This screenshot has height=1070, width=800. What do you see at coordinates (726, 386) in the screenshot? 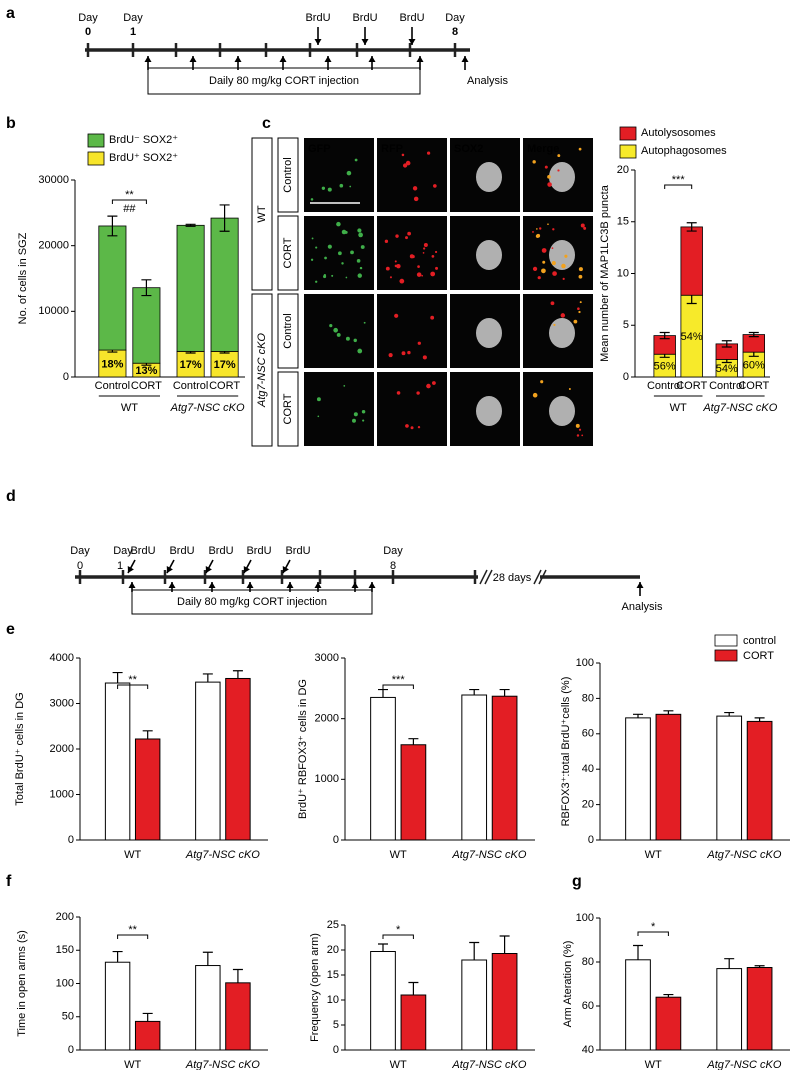
I see `x-tick-label: Control` at bounding box center [726, 386].